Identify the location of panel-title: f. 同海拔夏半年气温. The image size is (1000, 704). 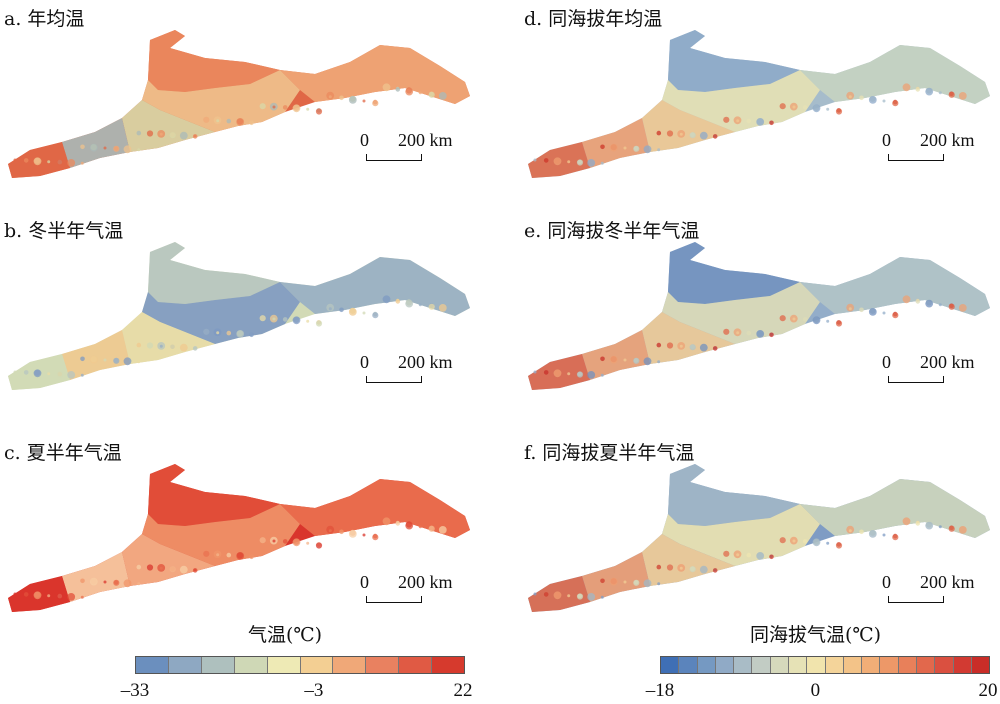
(609, 453).